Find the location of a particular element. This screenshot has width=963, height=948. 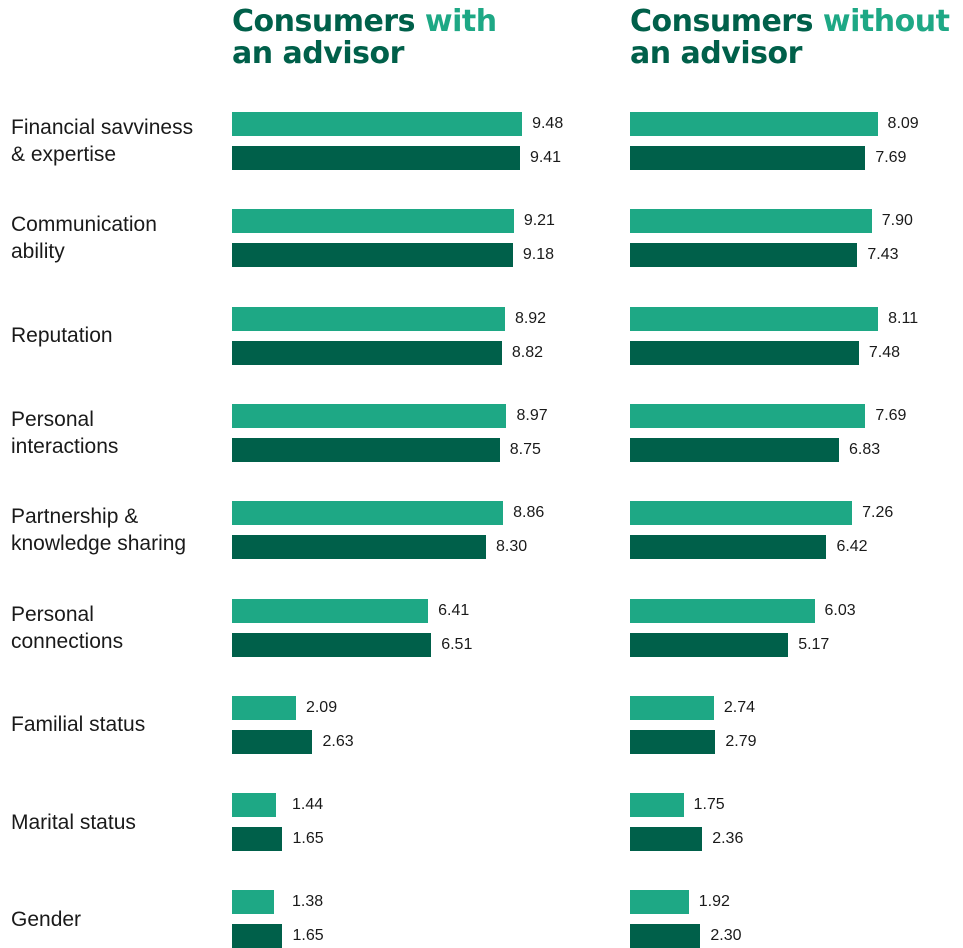

category-label: Gender is located at coordinates (116, 919).